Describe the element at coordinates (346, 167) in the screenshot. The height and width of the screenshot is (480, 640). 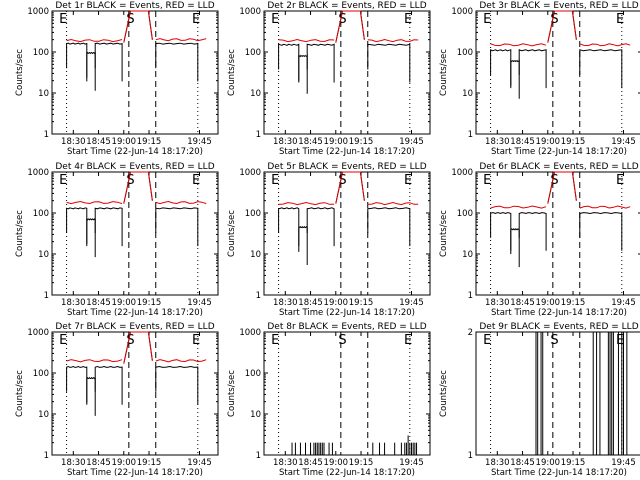
I see `chart-title: Det 5r BLACK = Events, RED = LLD` at that location.